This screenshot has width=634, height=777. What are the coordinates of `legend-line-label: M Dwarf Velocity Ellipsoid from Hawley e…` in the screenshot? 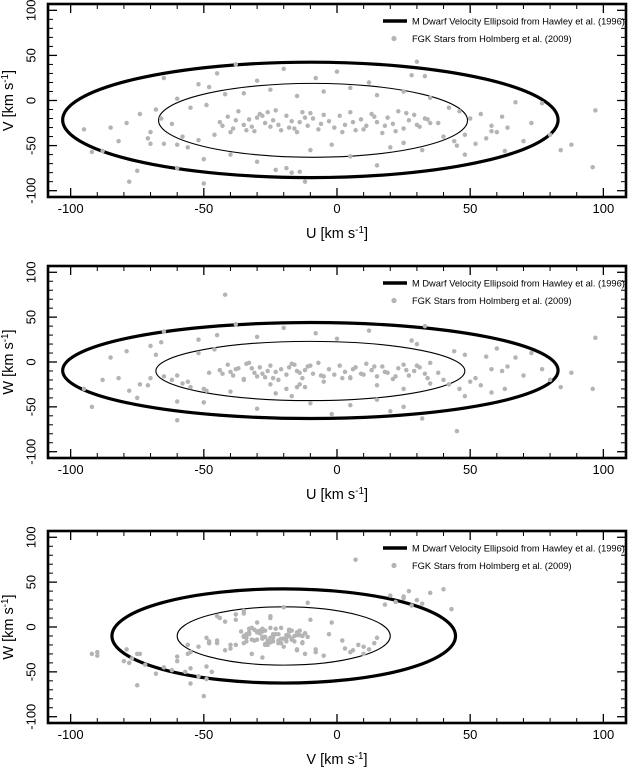 It's located at (518, 21).